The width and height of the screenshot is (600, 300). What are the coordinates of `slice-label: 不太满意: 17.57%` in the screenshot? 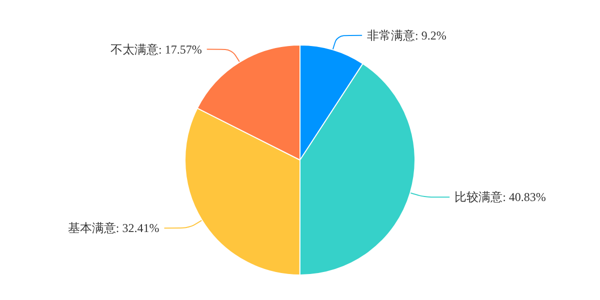 It's located at (156, 49).